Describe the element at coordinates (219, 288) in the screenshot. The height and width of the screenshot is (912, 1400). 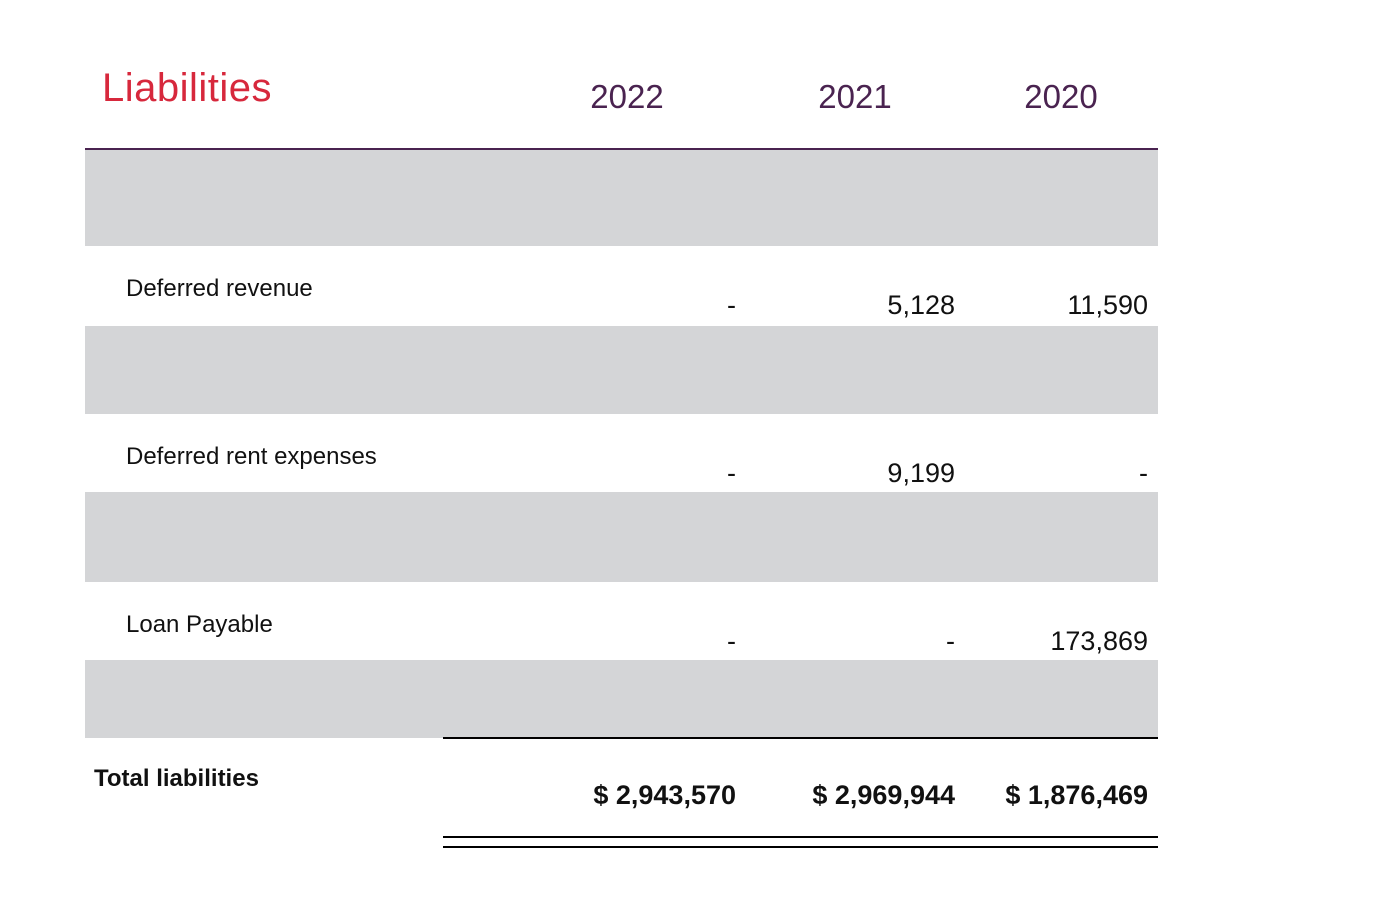
I see `row-label: Deferred revenue` at that location.